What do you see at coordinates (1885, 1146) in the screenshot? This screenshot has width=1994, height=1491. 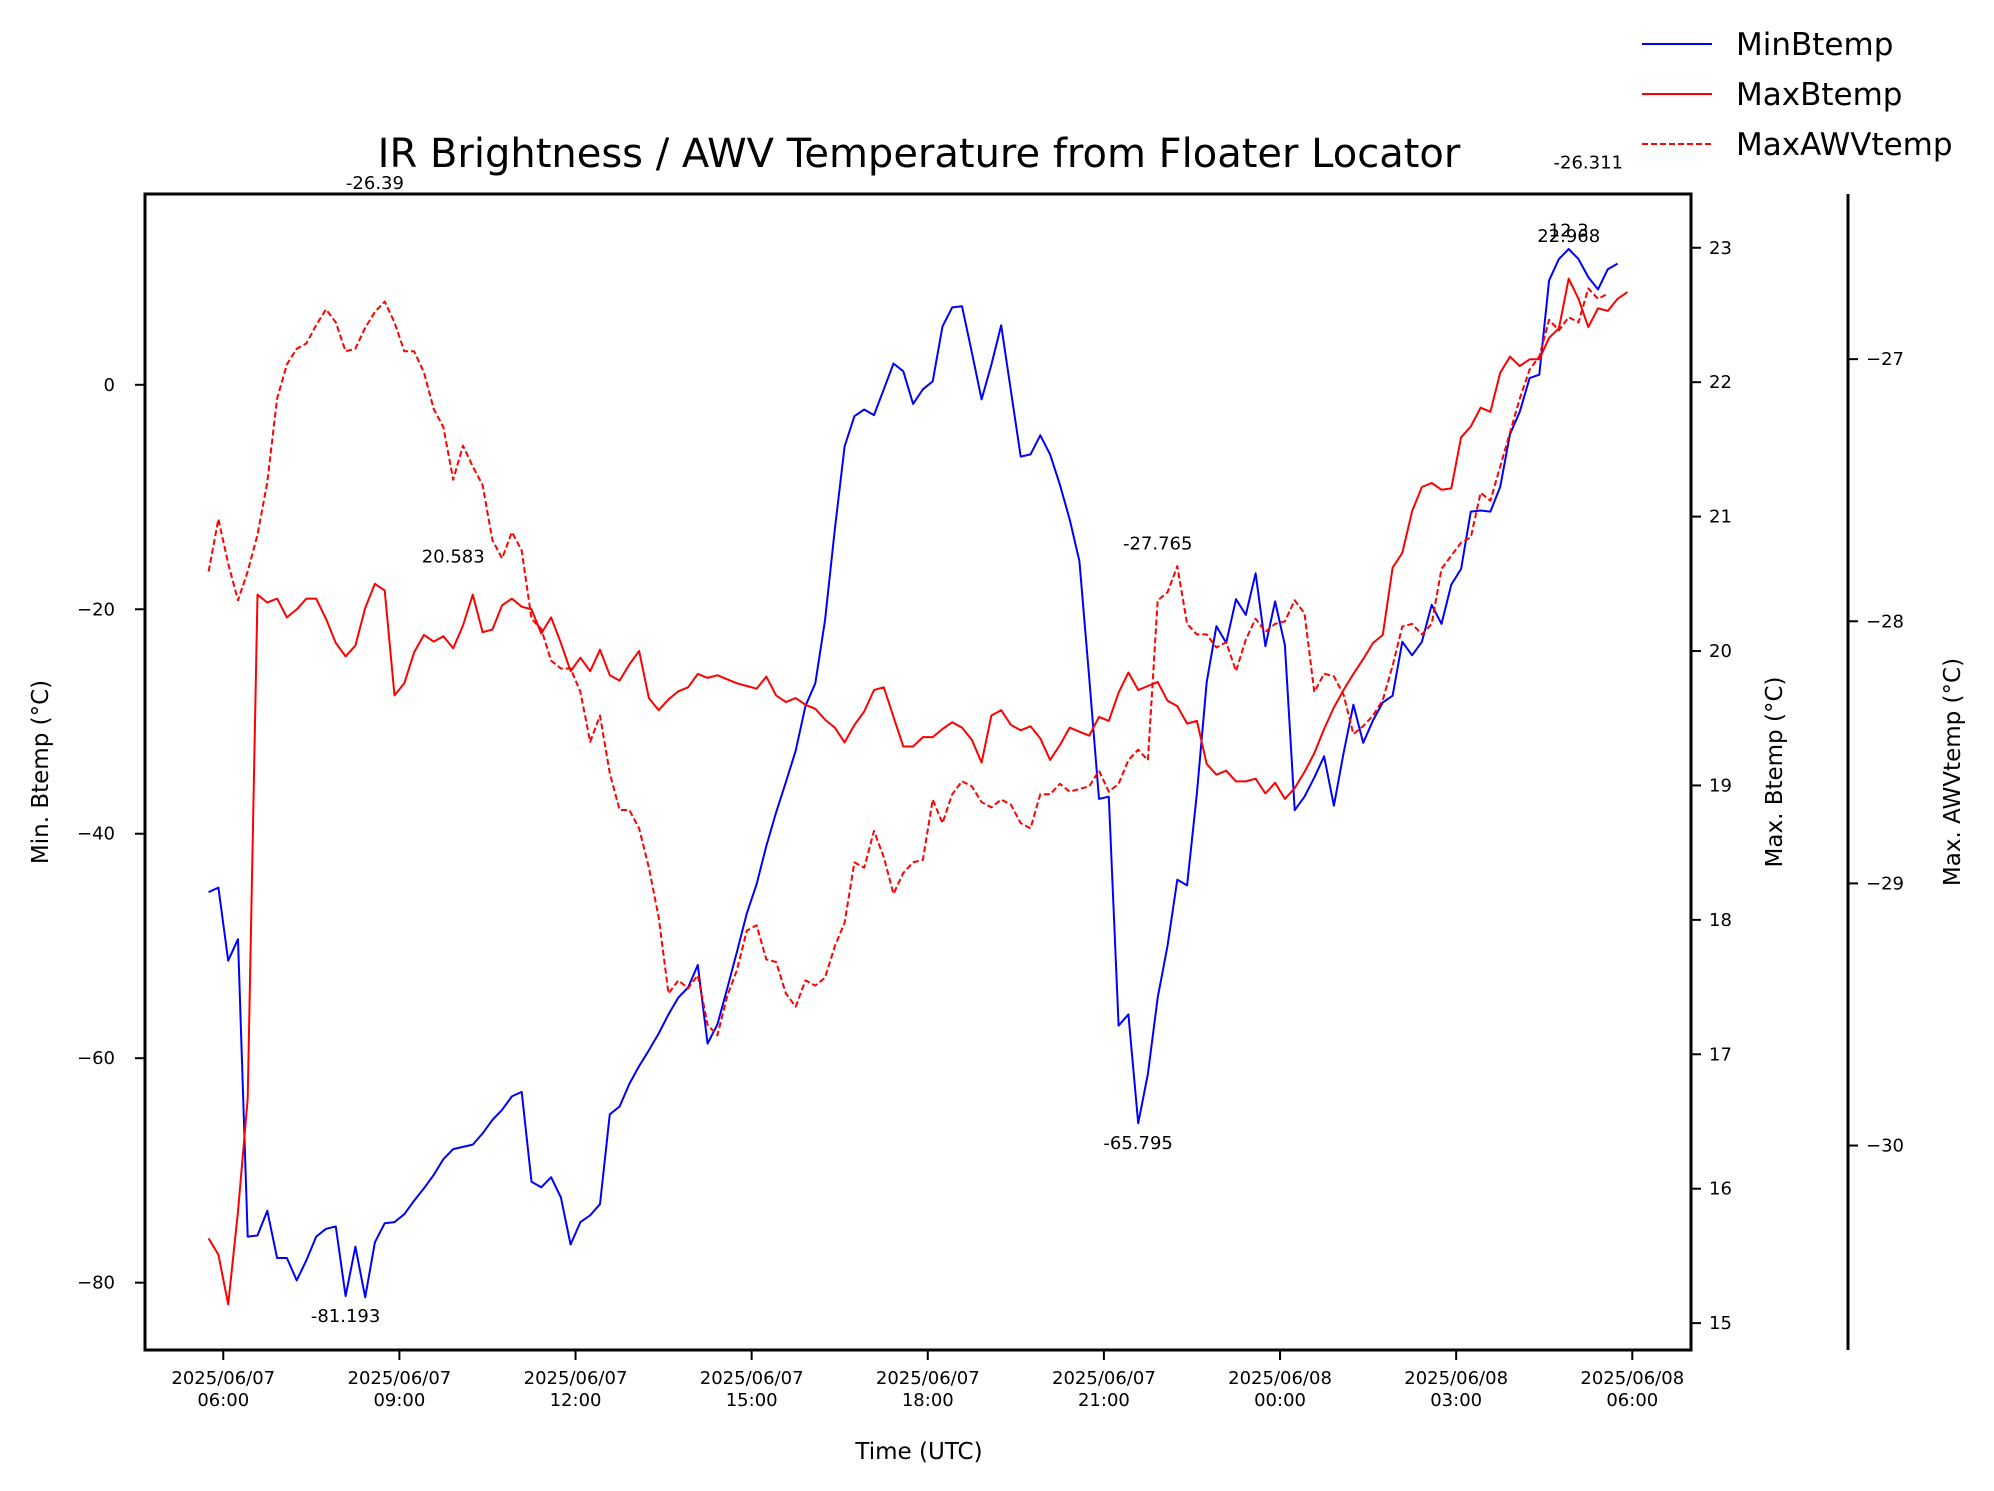 I see `max-awvtemp-tick-label: −30` at bounding box center [1885, 1146].